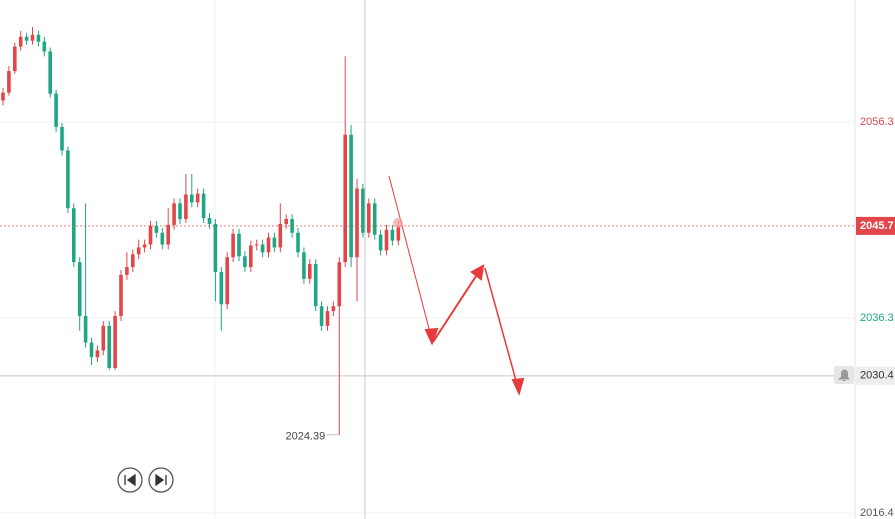 The image size is (895, 519). I want to click on y-tick-label: 2036.3, so click(877, 318).